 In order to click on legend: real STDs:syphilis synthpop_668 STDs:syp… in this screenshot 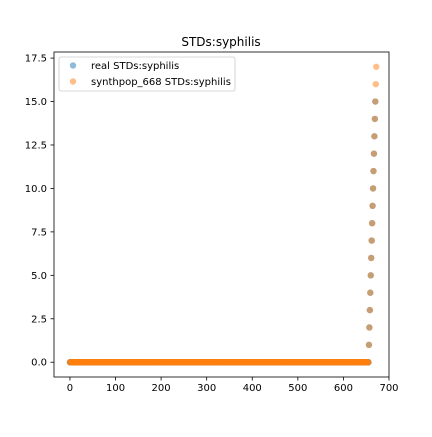, I will do `click(147, 74)`.